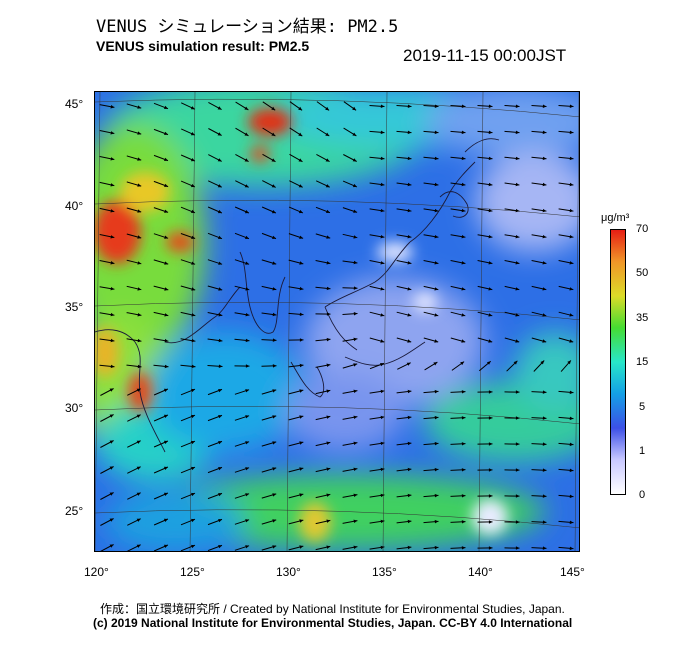 The height and width of the screenshot is (649, 700). What do you see at coordinates (288, 572) in the screenshot?
I see `lon-label-130: 130°` at bounding box center [288, 572].